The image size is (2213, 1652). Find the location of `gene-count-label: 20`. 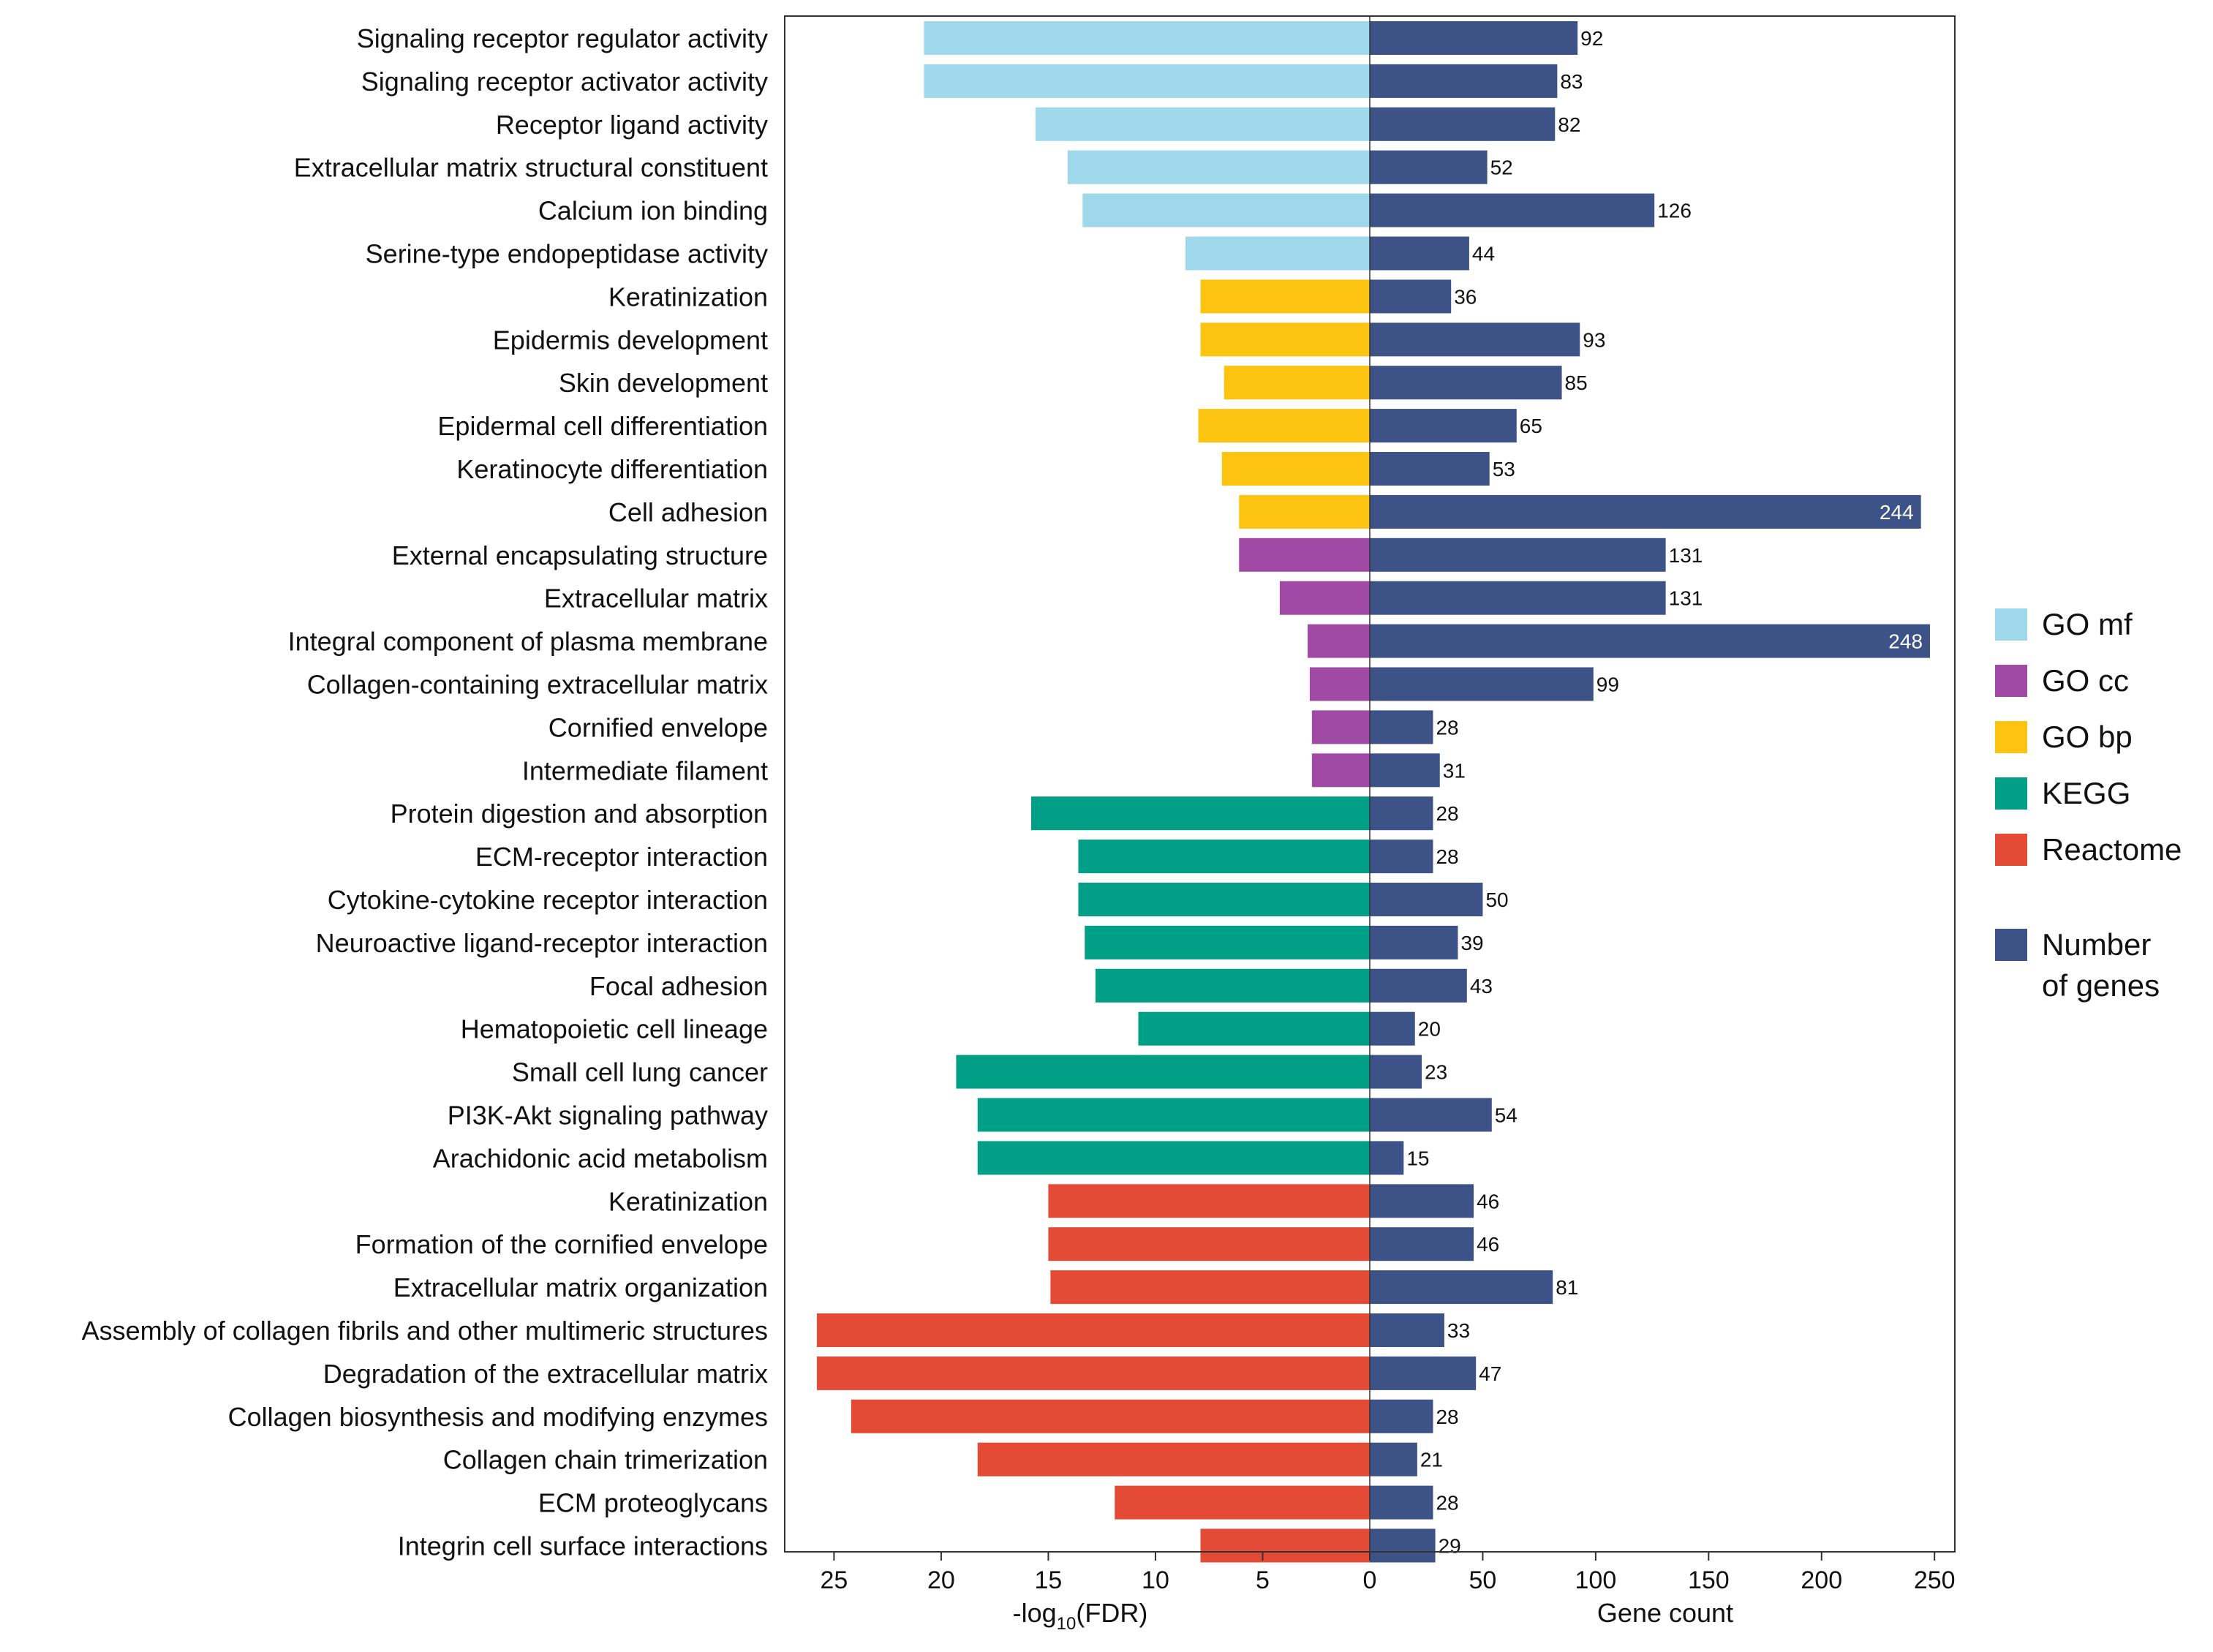

gene-count-label: 20 is located at coordinates (1429, 1030).